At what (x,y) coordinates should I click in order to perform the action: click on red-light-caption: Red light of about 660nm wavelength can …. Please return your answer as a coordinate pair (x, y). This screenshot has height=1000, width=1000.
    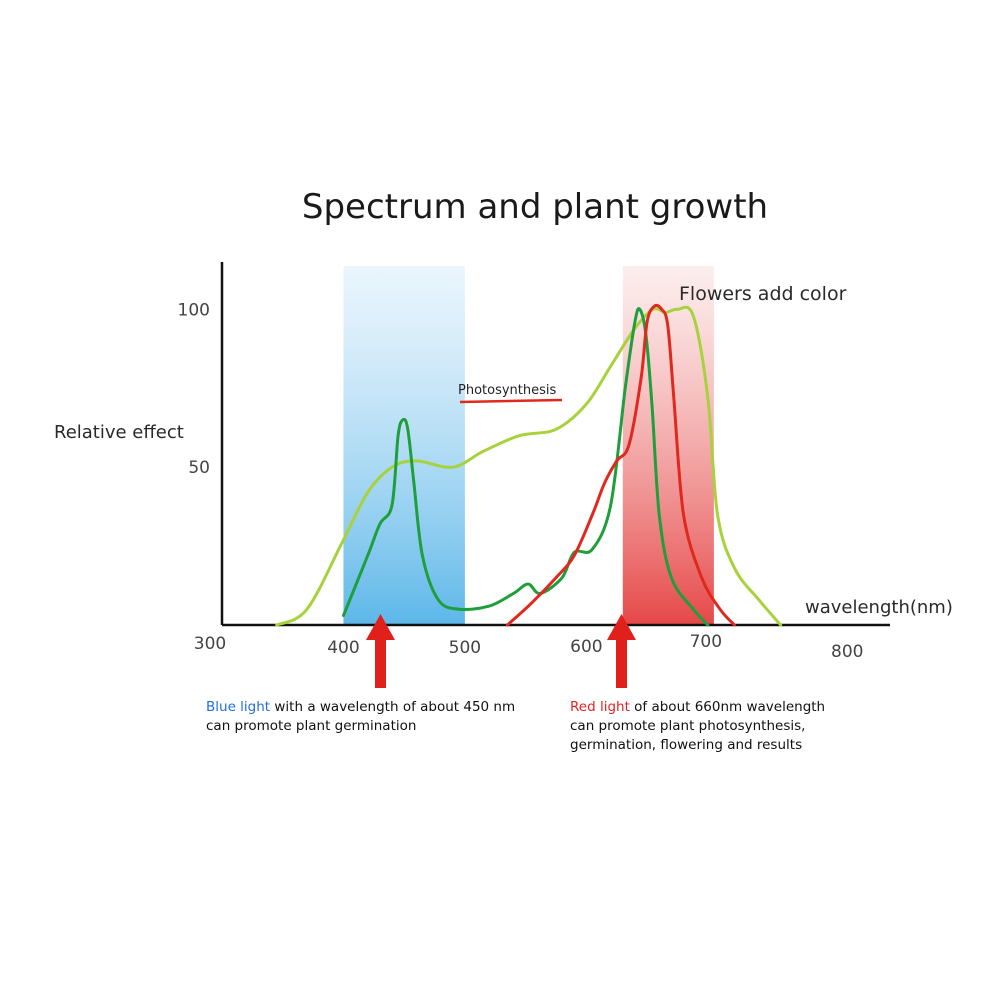
    Looking at the image, I should click on (697, 726).